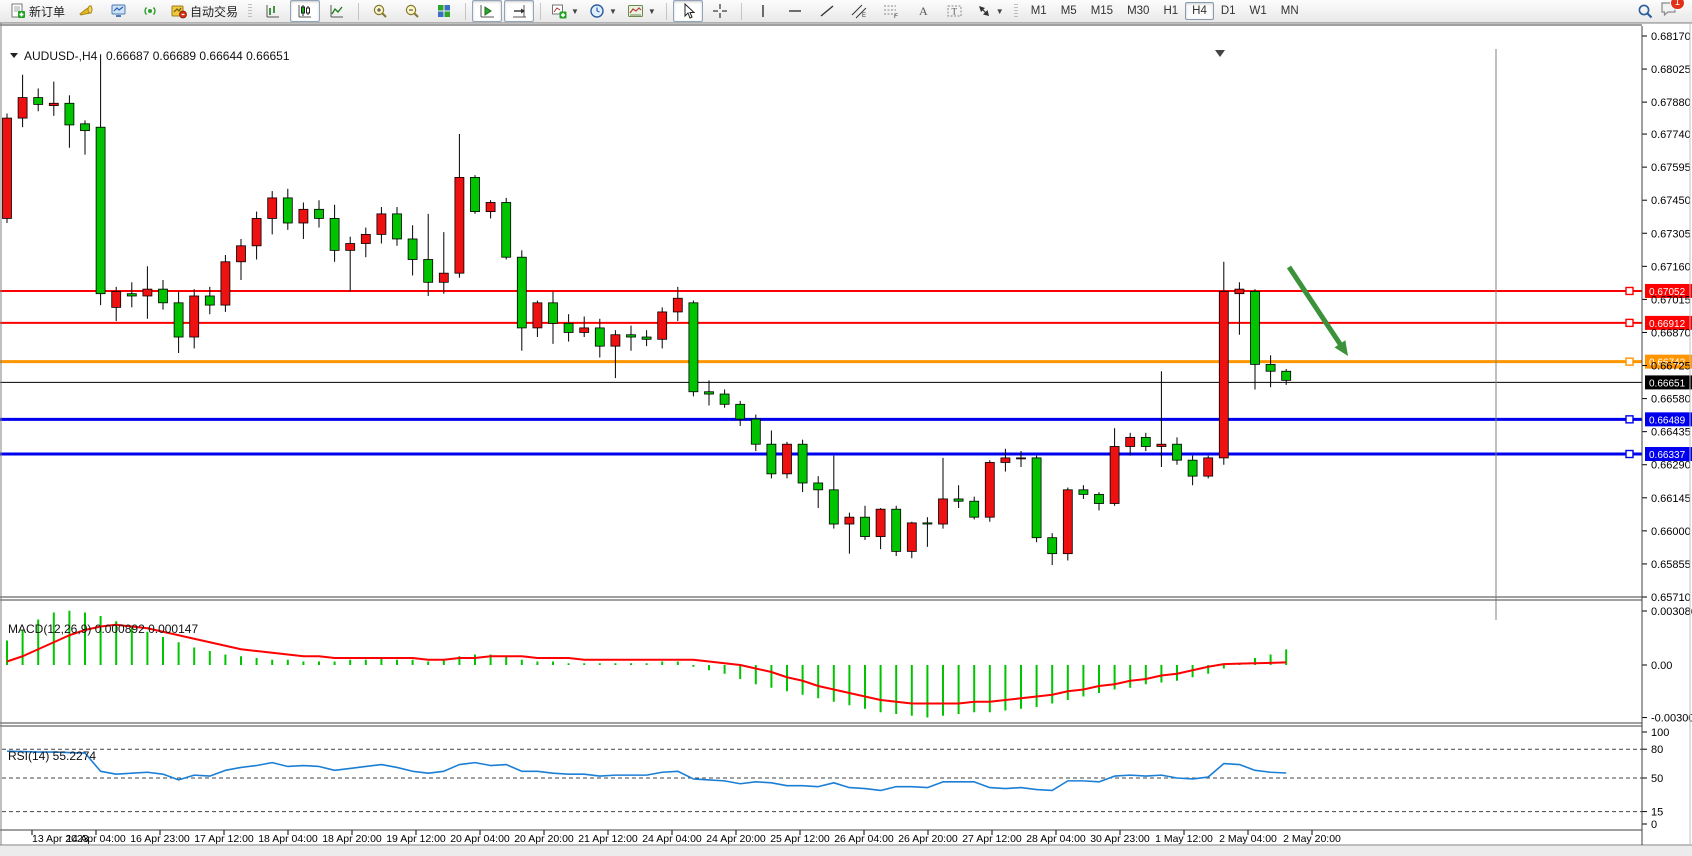 This screenshot has height=856, width=1692. I want to click on arrows-caret: ▼, so click(999, 11).